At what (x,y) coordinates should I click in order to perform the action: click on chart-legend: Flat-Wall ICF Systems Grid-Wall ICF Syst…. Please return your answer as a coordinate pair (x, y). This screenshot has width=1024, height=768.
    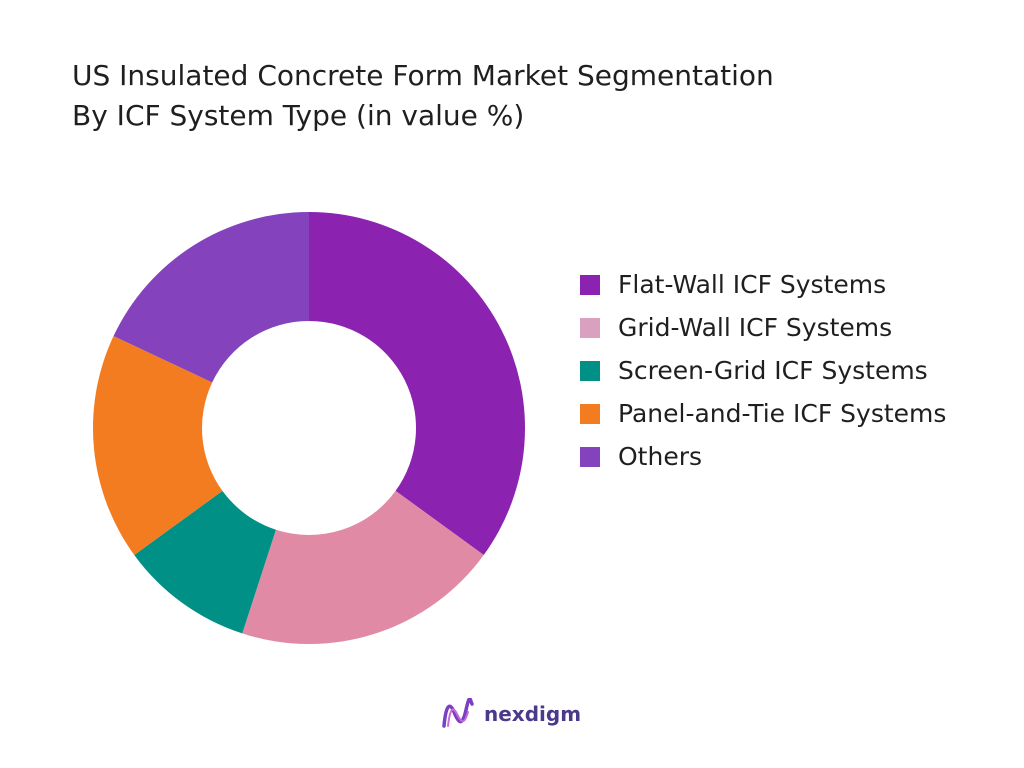
    Looking at the image, I should click on (790, 370).